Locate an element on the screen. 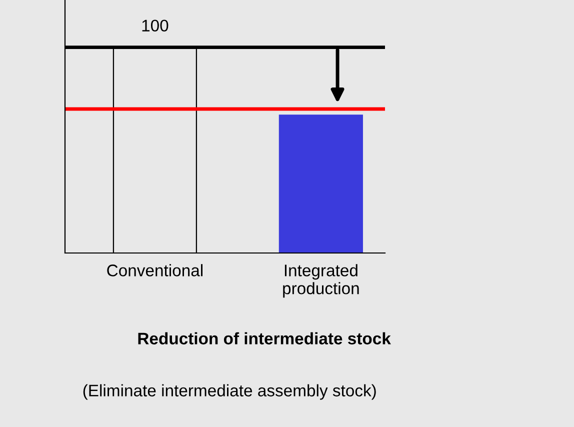 Image resolution: width=574 pixels, height=427 pixels. data-label: 100 is located at coordinates (155, 26).